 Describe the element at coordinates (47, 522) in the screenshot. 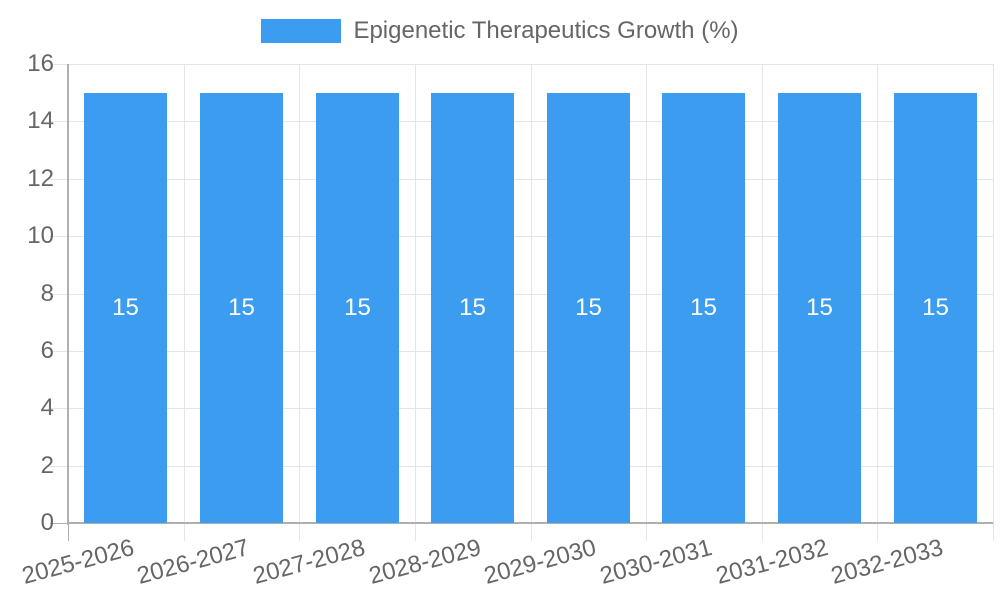

I see `y-axis-label: 0` at that location.